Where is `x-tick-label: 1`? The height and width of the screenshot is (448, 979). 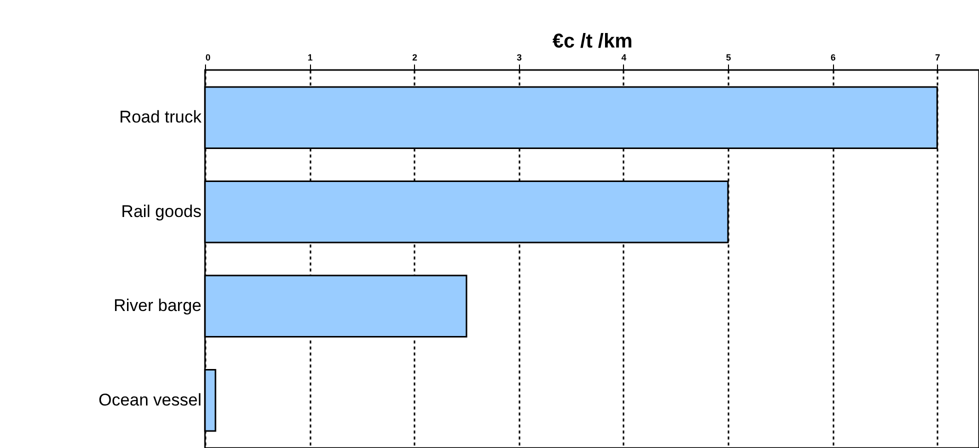
x-tick-label: 1 is located at coordinates (310, 57).